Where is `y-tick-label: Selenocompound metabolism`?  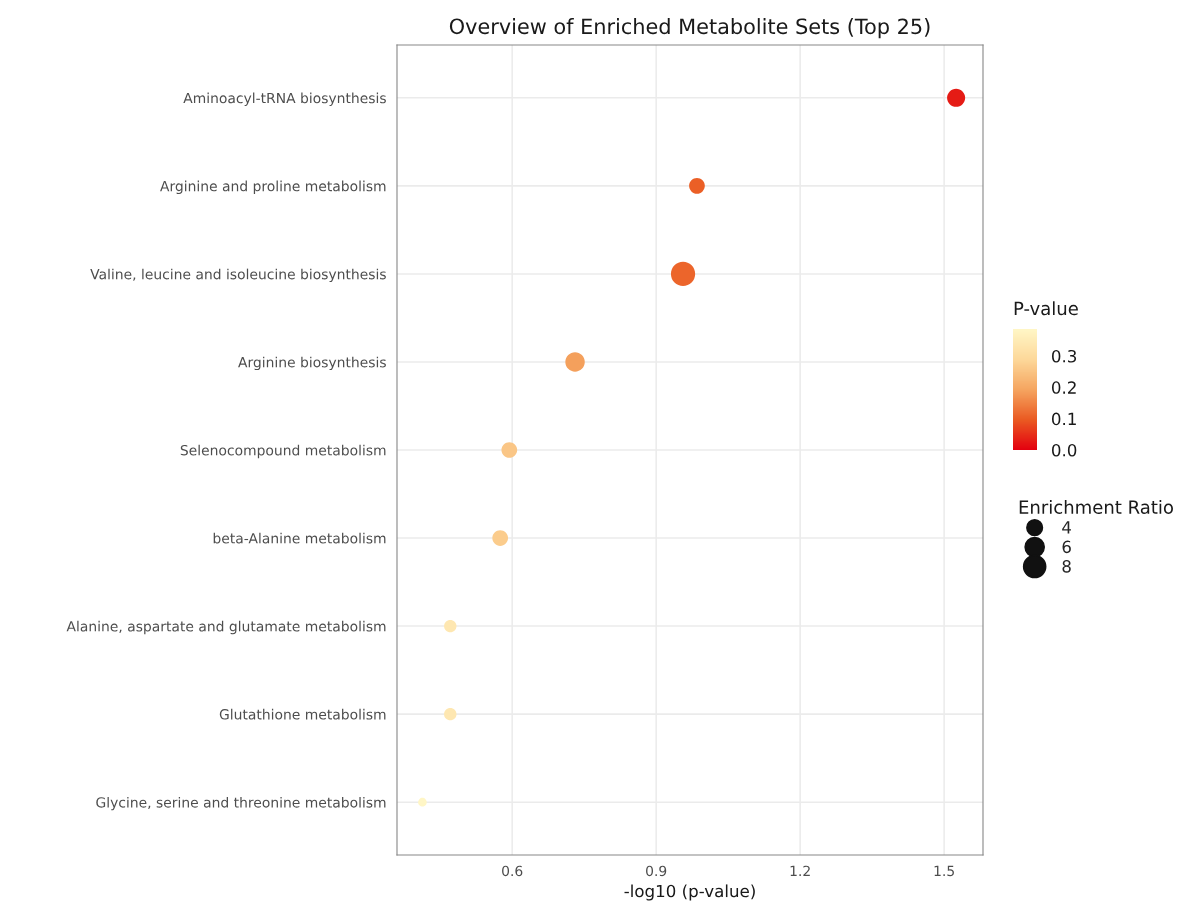
y-tick-label: Selenocompound metabolism is located at coordinates (283, 451).